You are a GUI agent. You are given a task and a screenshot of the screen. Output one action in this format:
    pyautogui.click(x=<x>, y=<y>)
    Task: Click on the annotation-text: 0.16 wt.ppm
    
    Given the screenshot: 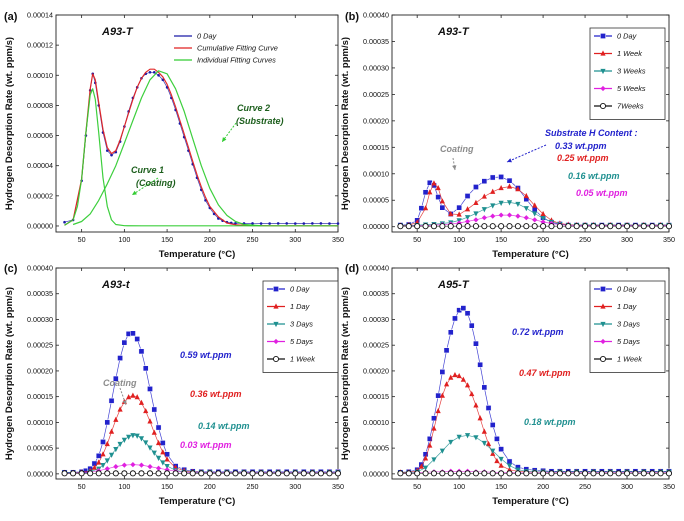 What is the action you would take?
    pyautogui.click(x=594, y=176)
    